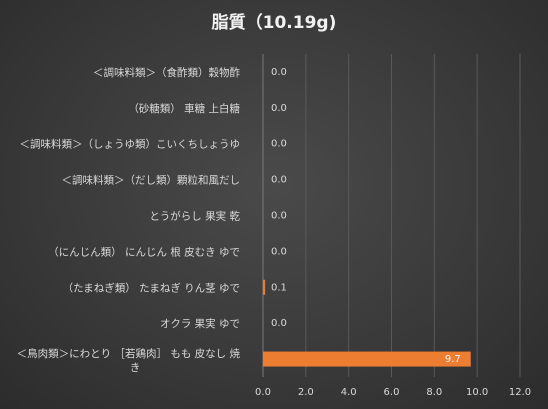  What do you see at coordinates (453, 359) in the screenshot?
I see `data-label: 9.7` at bounding box center [453, 359].